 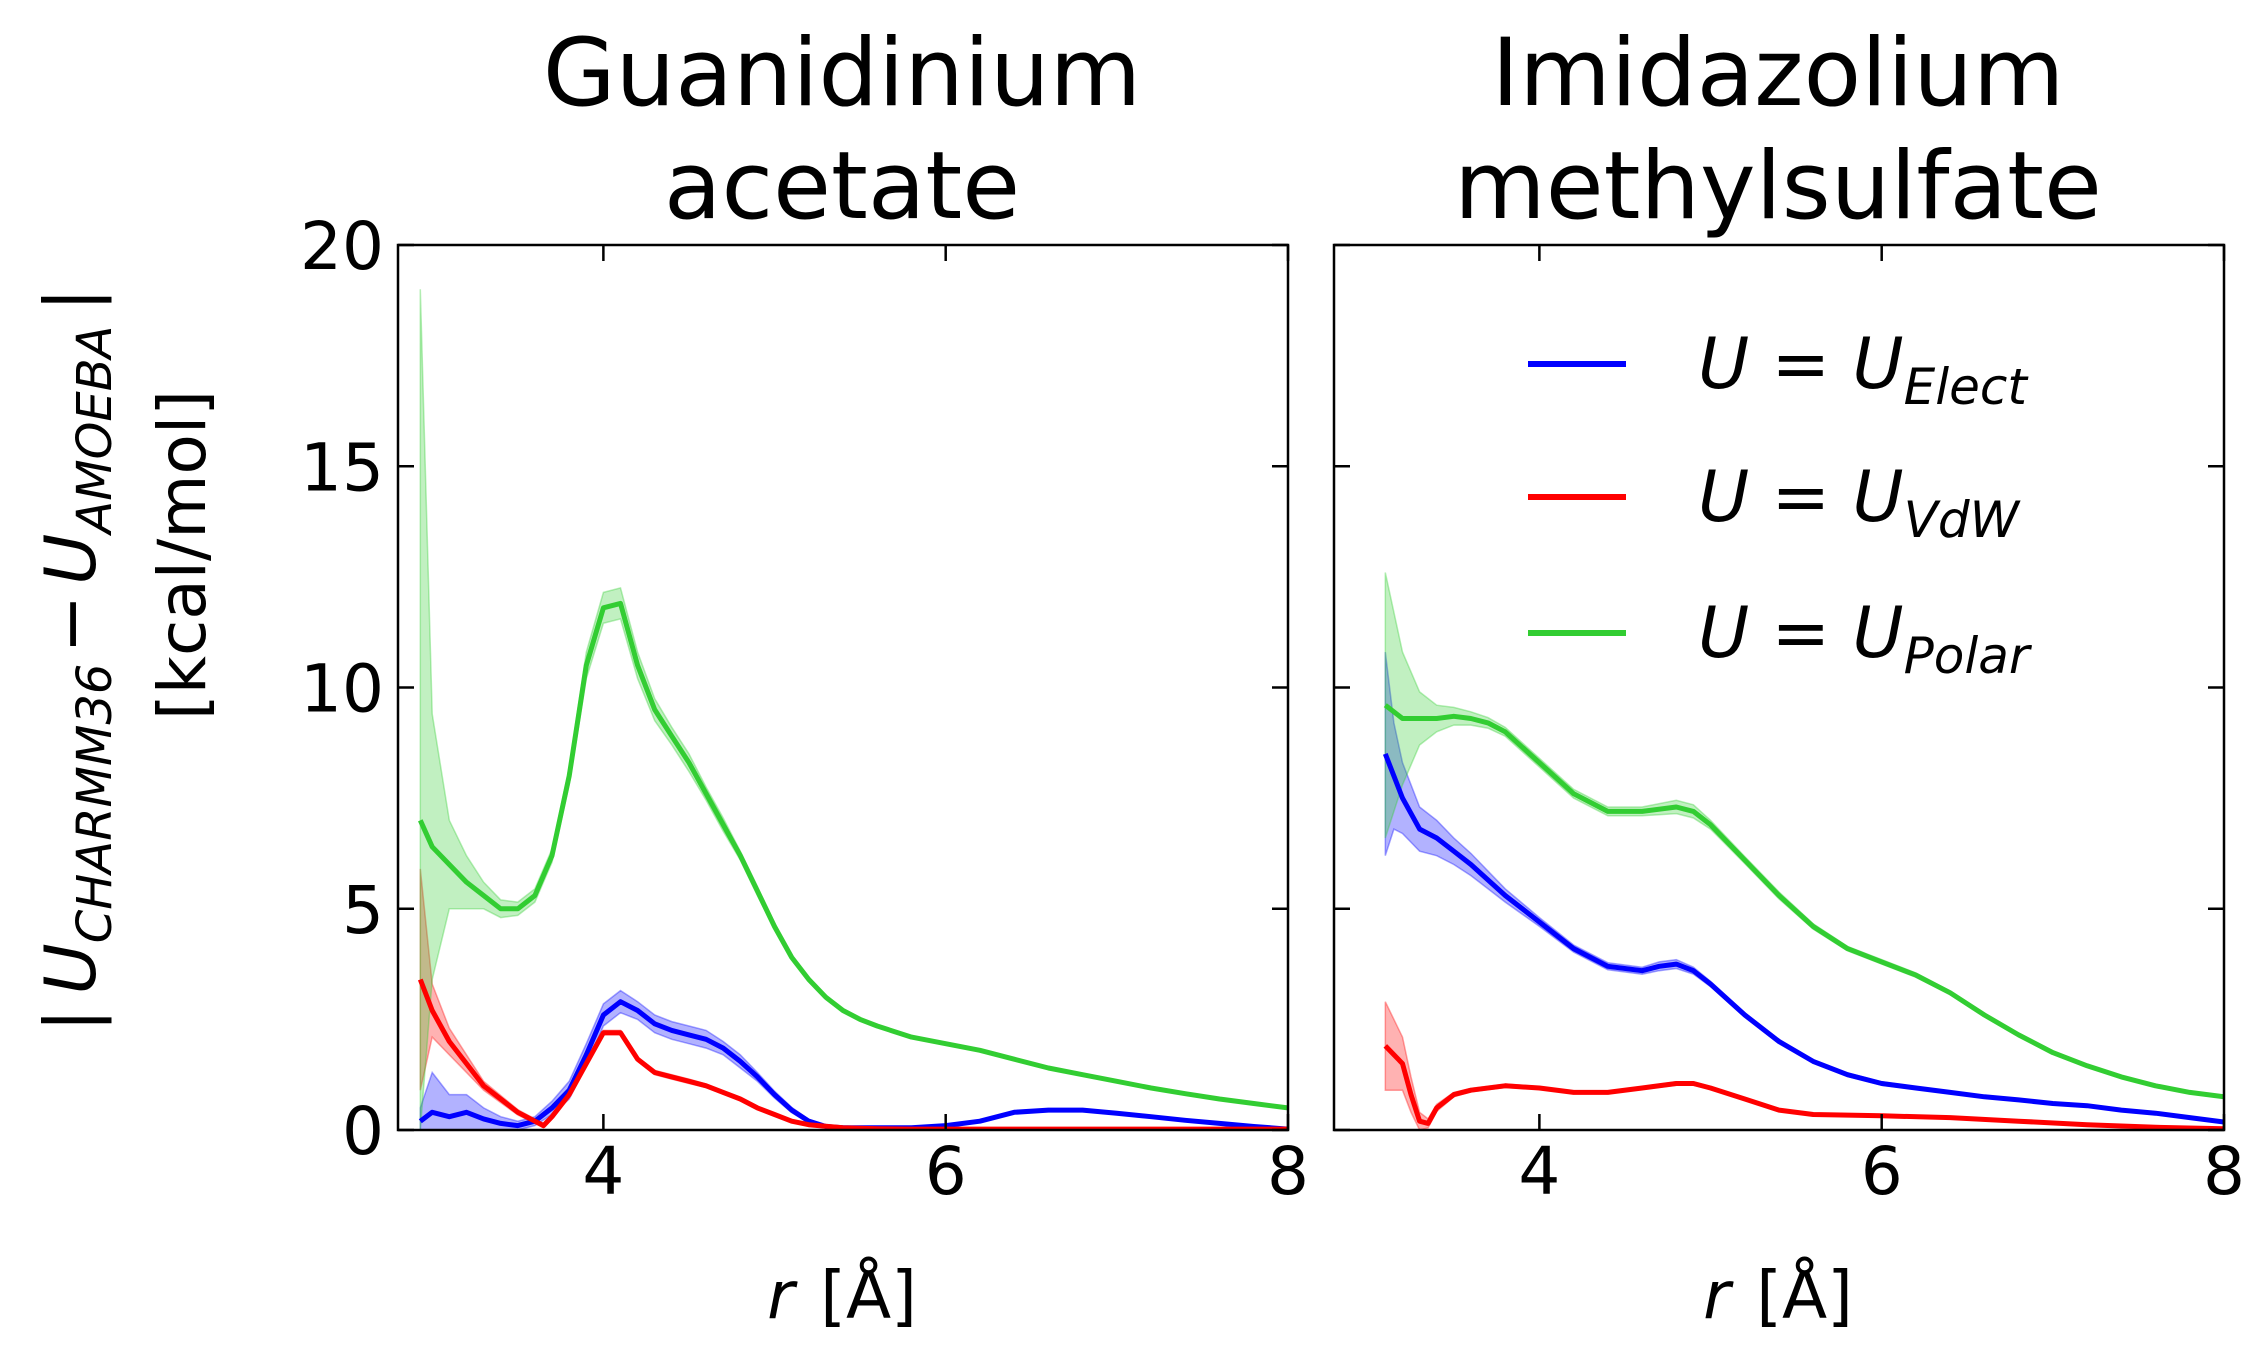 I want to click on band-u-polar, so click(x=1804, y=835).